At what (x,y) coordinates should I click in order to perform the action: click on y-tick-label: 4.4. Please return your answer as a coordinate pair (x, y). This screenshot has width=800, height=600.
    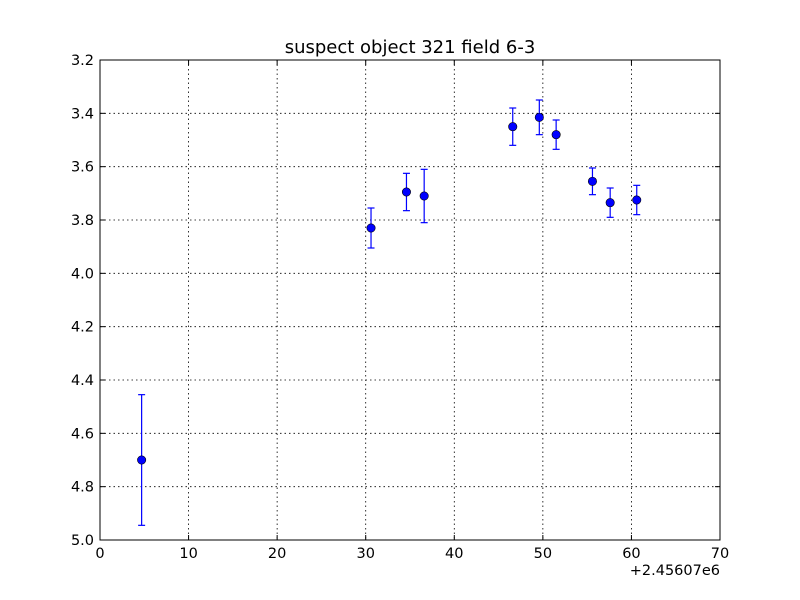
    Looking at the image, I should click on (82, 381).